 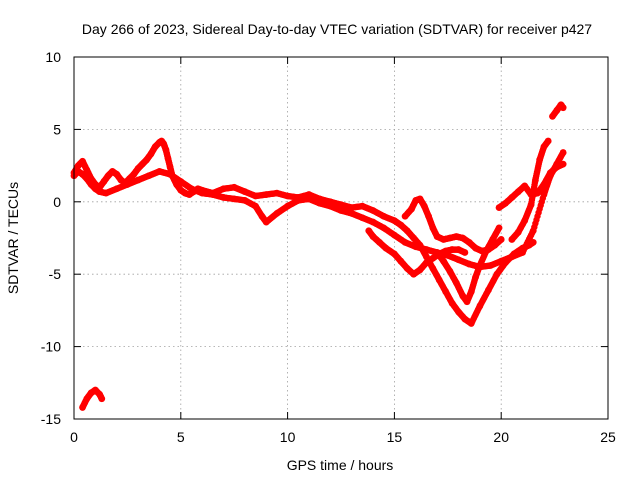 What do you see at coordinates (57, 202) in the screenshot?
I see `y-tick-label: 0` at bounding box center [57, 202].